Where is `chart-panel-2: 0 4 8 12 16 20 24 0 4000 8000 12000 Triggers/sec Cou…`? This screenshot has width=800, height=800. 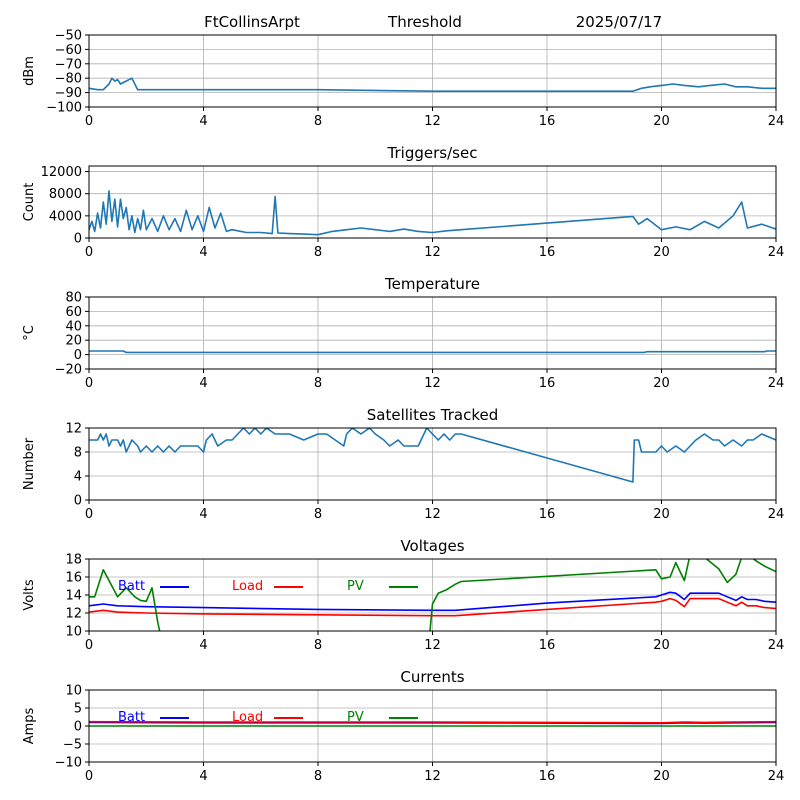 chart-panel-2: 0 4 8 12 16 20 24 0 4000 8000 12000 Triggers/sec Cou… is located at coordinates (403, 202).